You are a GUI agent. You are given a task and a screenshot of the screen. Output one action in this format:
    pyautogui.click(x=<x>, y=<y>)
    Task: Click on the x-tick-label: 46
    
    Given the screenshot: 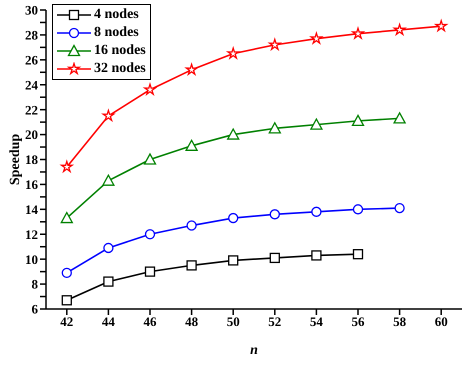 What is the action you would take?
    pyautogui.click(x=150, y=322)
    